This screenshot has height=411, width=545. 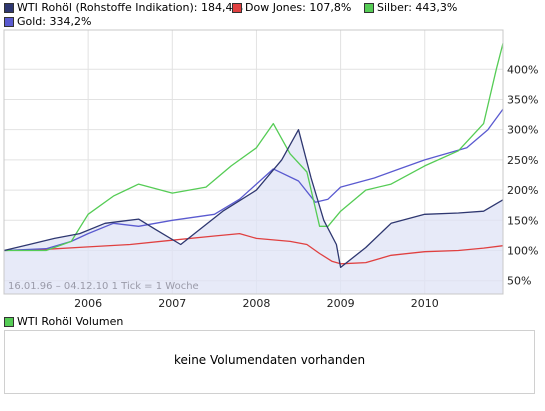 I want to click on legend-swatch-dow, so click(x=237, y=7).